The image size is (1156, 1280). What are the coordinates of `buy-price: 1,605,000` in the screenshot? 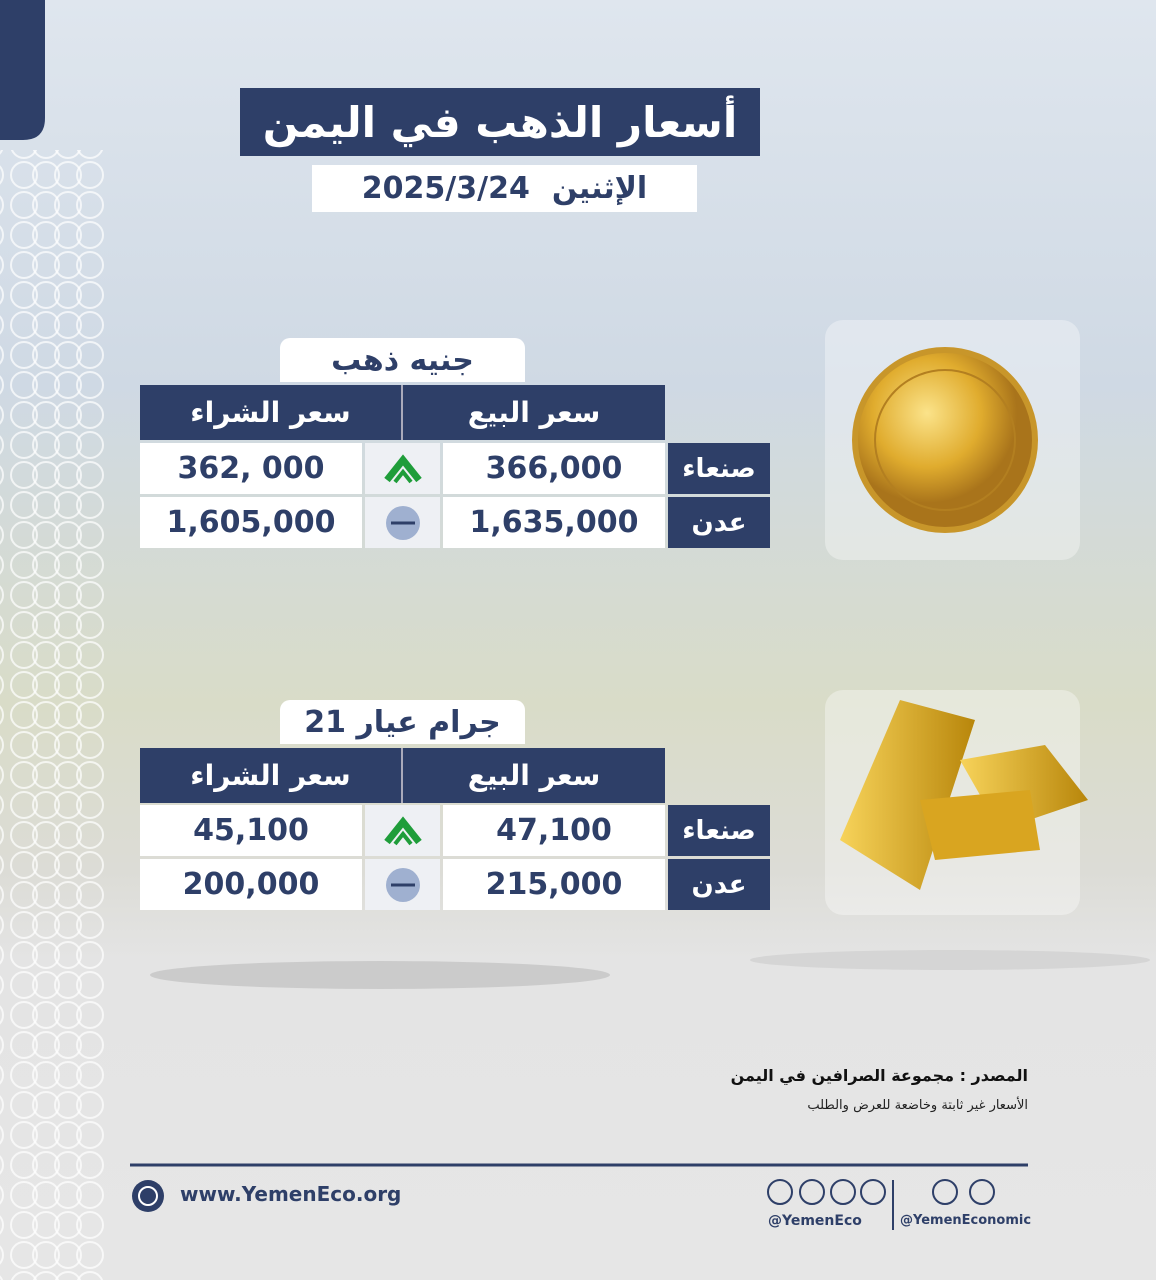 It's located at (251, 522).